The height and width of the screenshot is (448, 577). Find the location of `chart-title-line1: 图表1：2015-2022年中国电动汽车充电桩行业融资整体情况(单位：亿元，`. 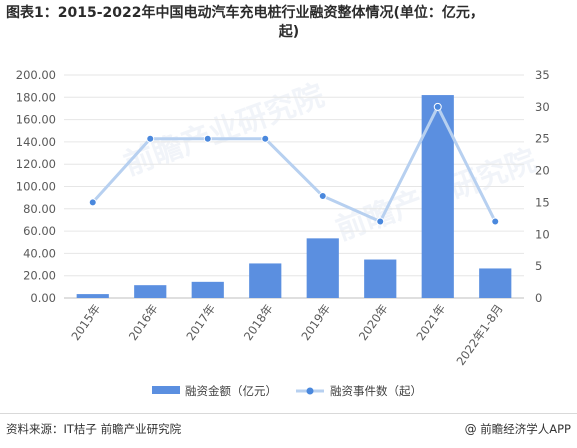

chart-title-line1: 图表1：2015-2022年中国电动汽车充电桩行业融资整体情况(单位：亿元， is located at coordinates (245, 13).